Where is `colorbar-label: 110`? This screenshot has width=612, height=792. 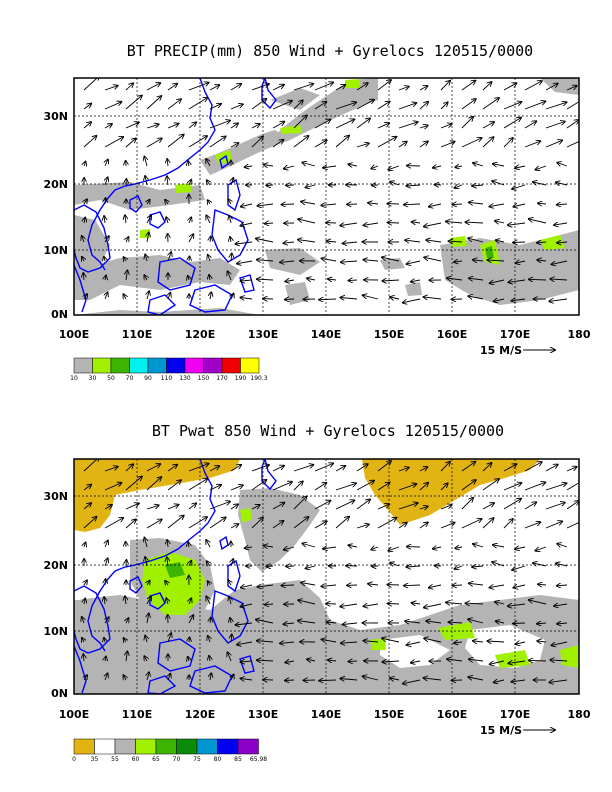 colorbar-label: 110 is located at coordinates (167, 378).